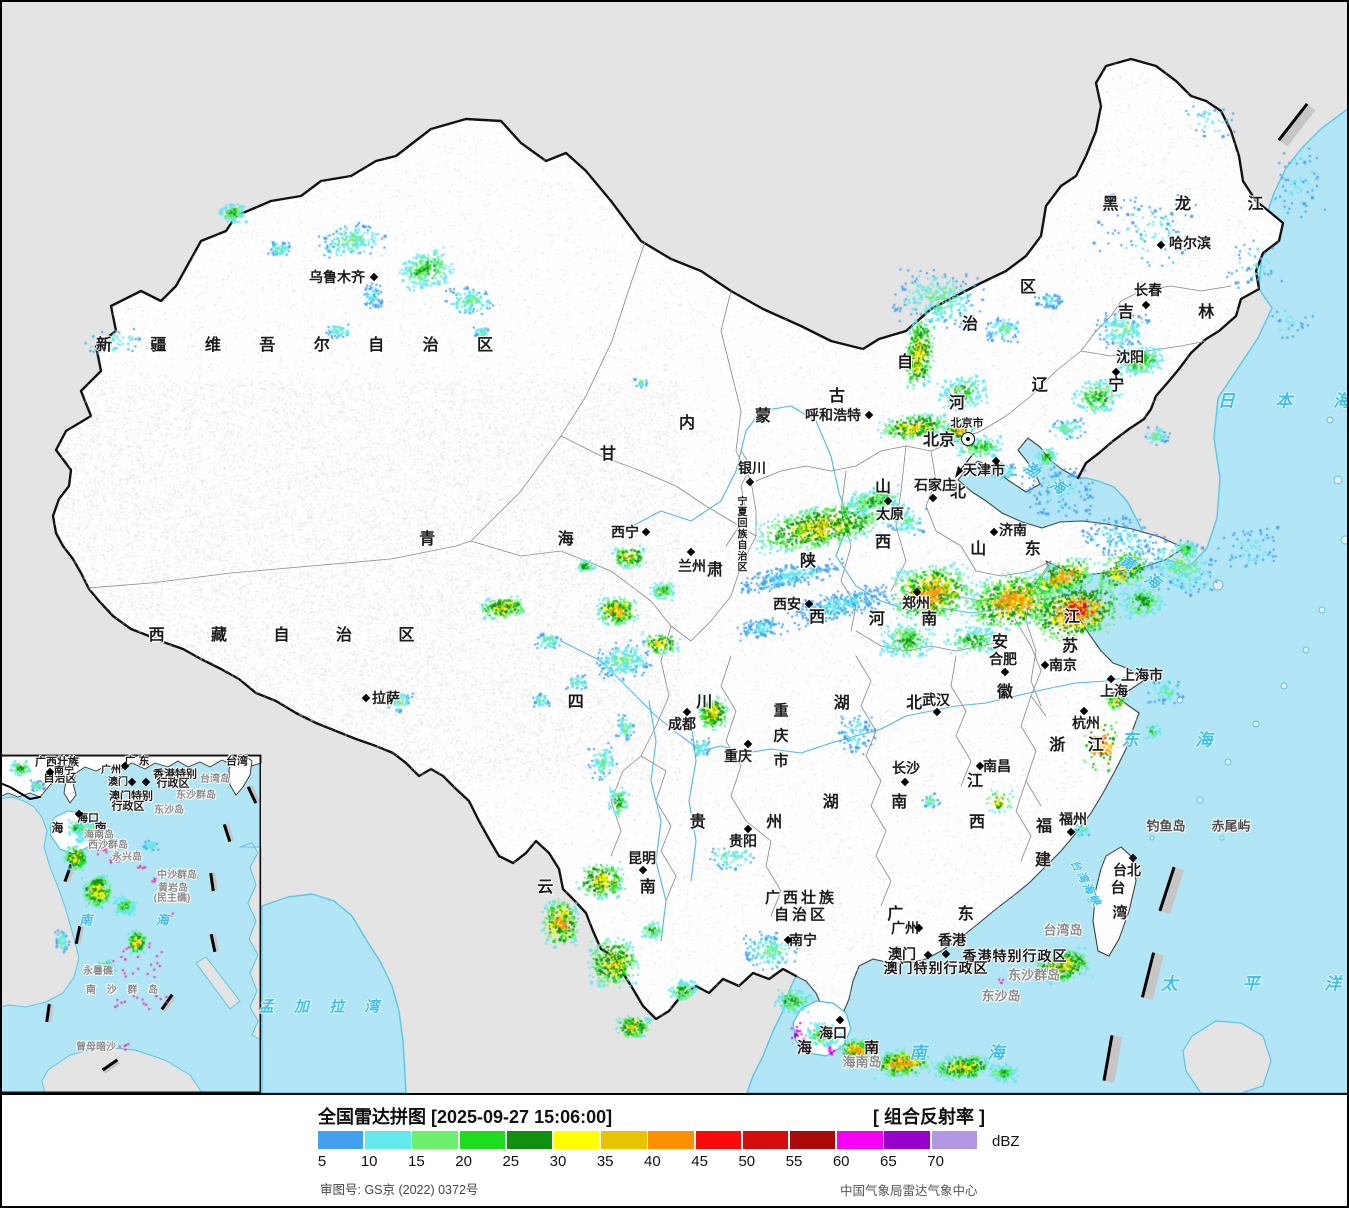 The height and width of the screenshot is (1208, 1349). What do you see at coordinates (747, 1161) in the screenshot?
I see `palette-tick: 50` at bounding box center [747, 1161].